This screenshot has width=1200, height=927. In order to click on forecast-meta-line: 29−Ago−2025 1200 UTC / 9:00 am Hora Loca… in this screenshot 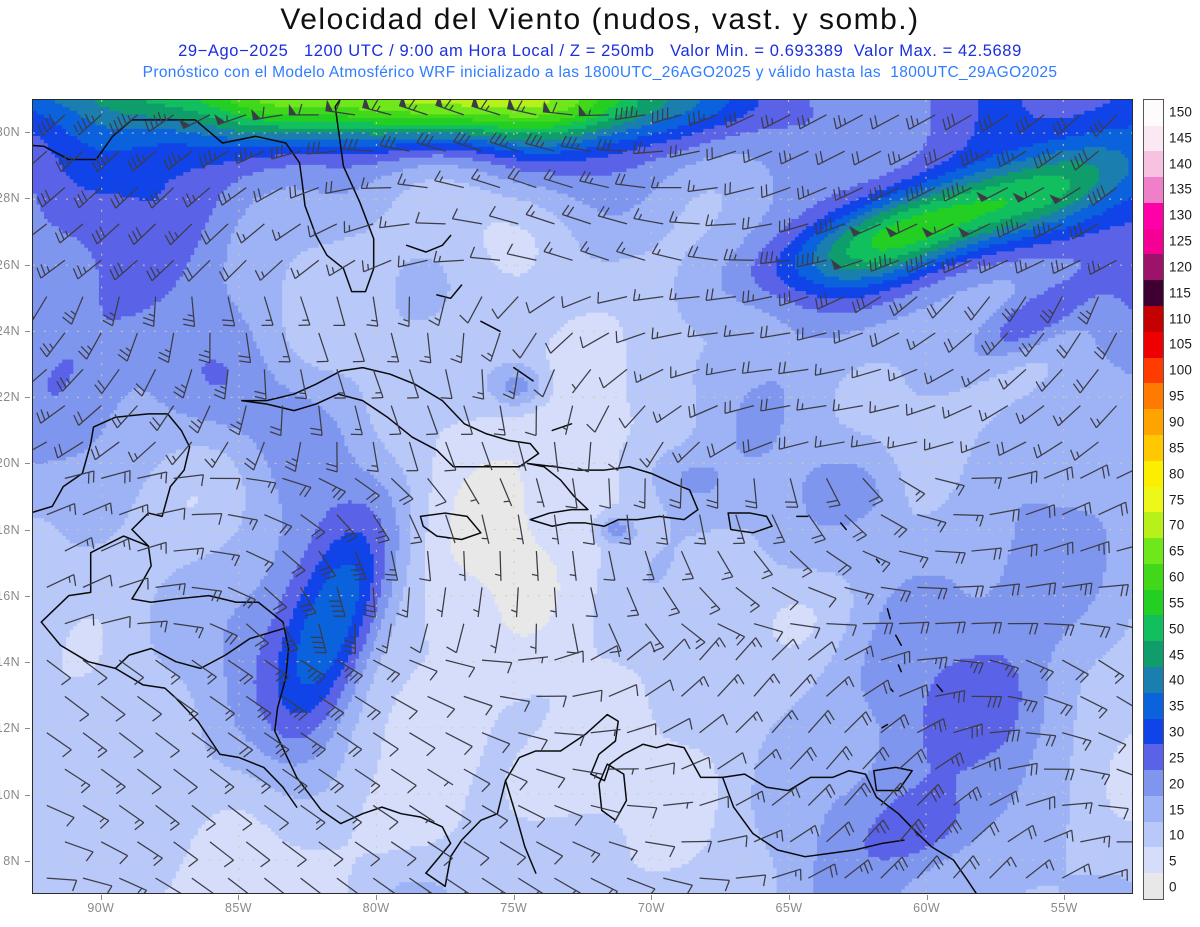, I will do `click(600, 51)`.